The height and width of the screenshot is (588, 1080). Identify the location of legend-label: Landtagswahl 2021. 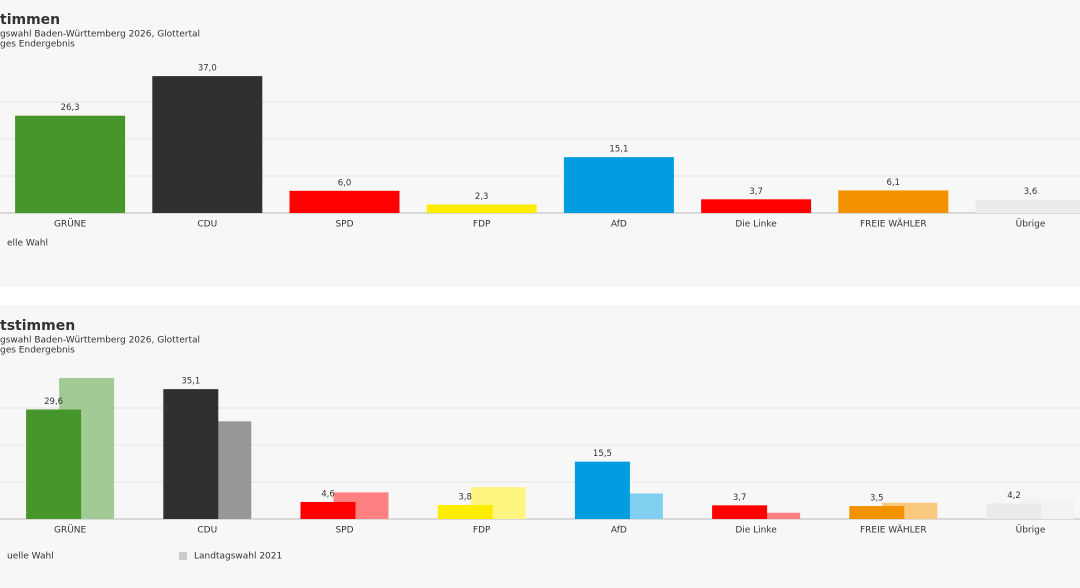
(238, 557).